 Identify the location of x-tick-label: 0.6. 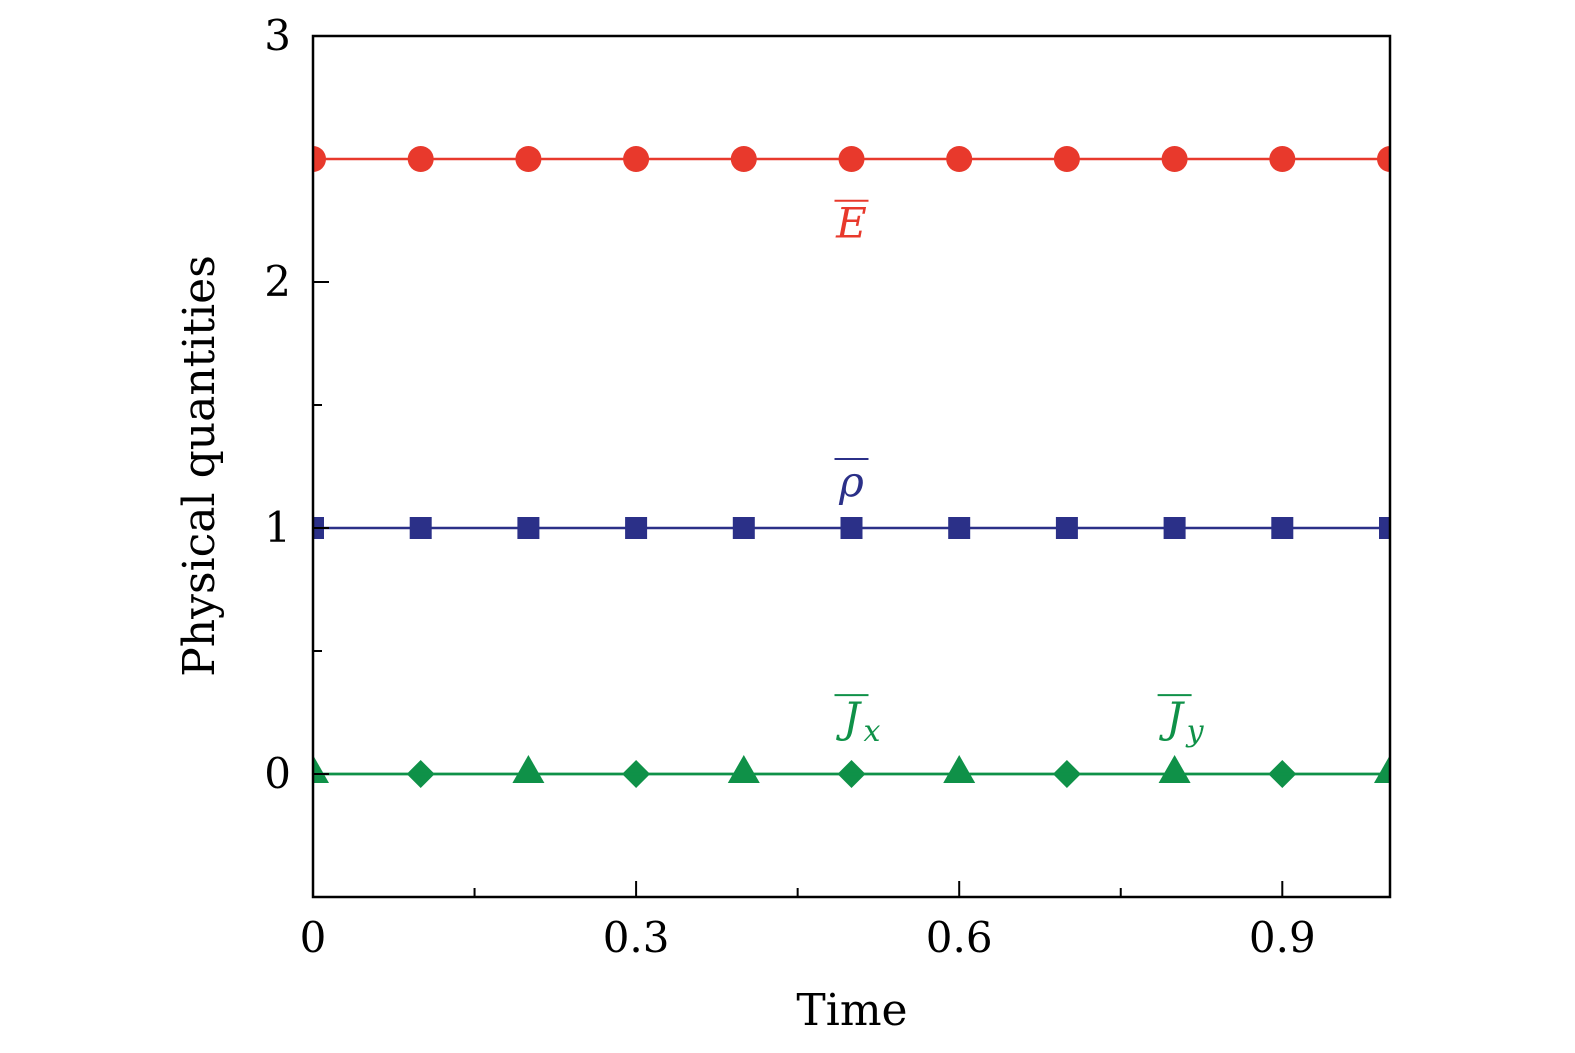
(959, 937).